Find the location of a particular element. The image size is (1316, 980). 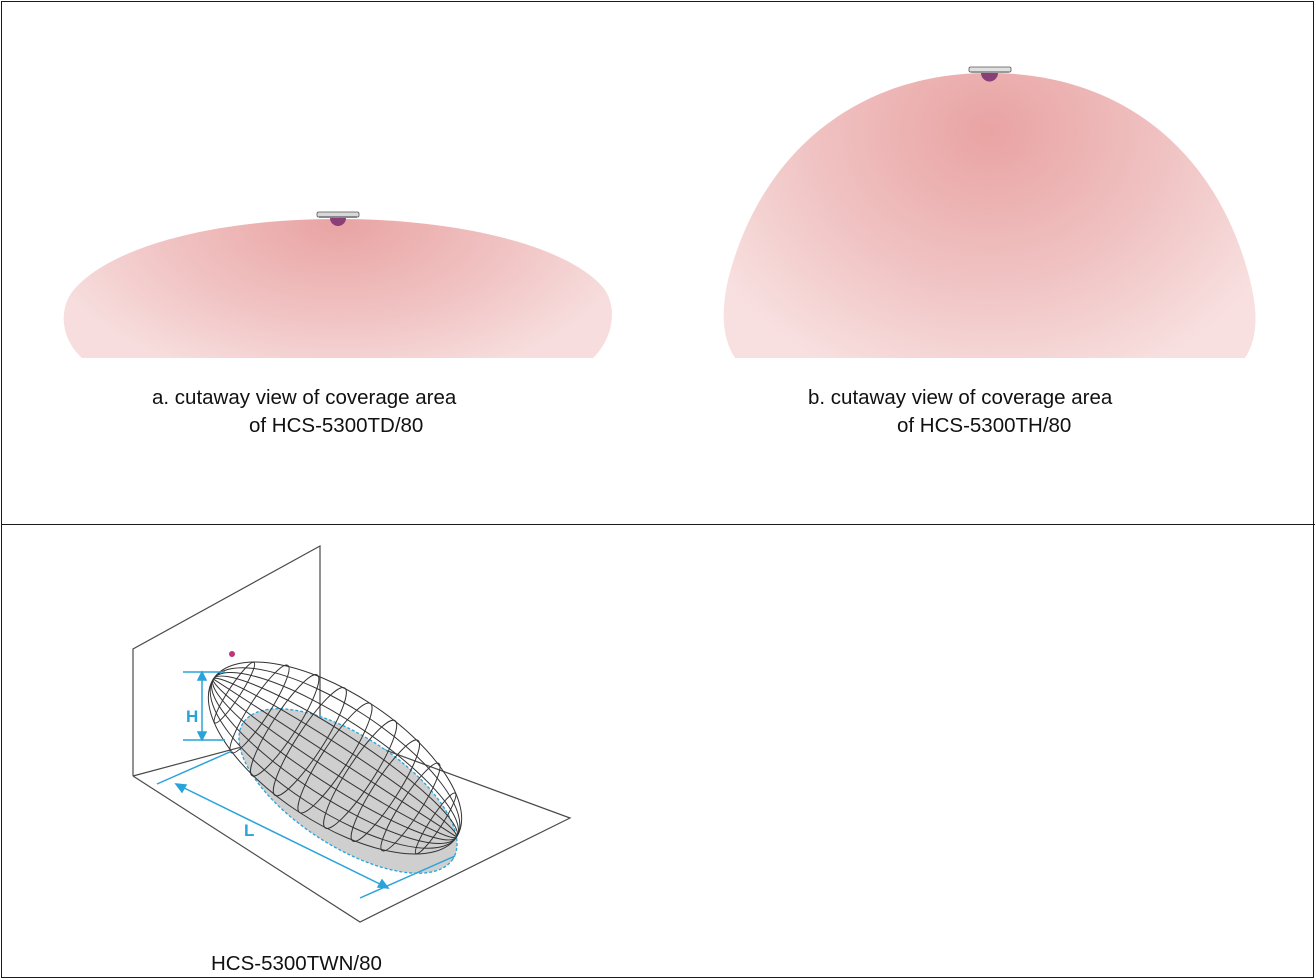

height-label: H is located at coordinates (192, 716).